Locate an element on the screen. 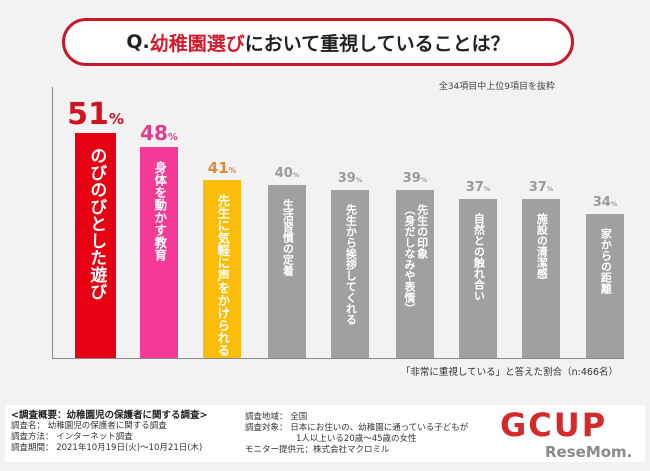  bar-category-label: 施設の清潔感 is located at coordinates (542, 246).